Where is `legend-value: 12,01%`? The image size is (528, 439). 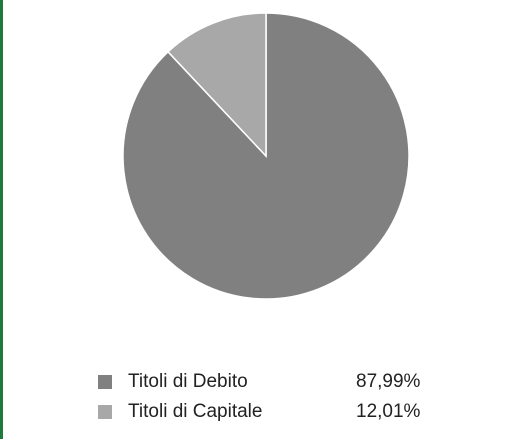 legend-value: 12,01% is located at coordinates (388, 411).